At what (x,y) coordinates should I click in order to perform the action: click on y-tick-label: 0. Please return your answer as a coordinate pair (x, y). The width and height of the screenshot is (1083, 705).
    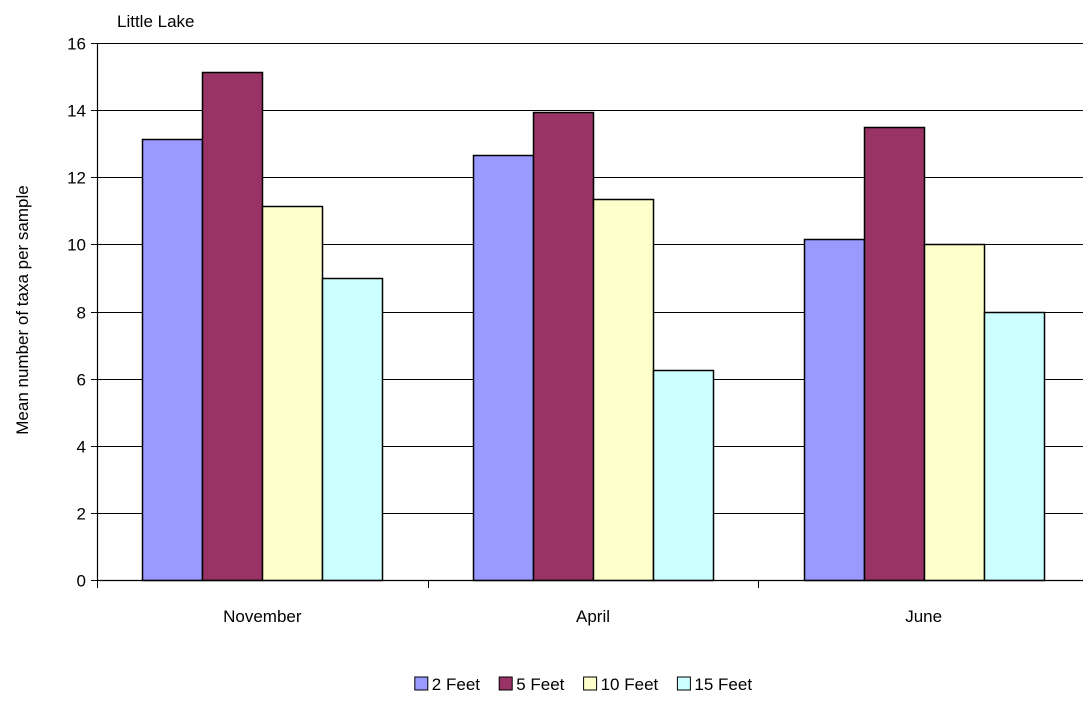
    Looking at the image, I should click on (81, 581).